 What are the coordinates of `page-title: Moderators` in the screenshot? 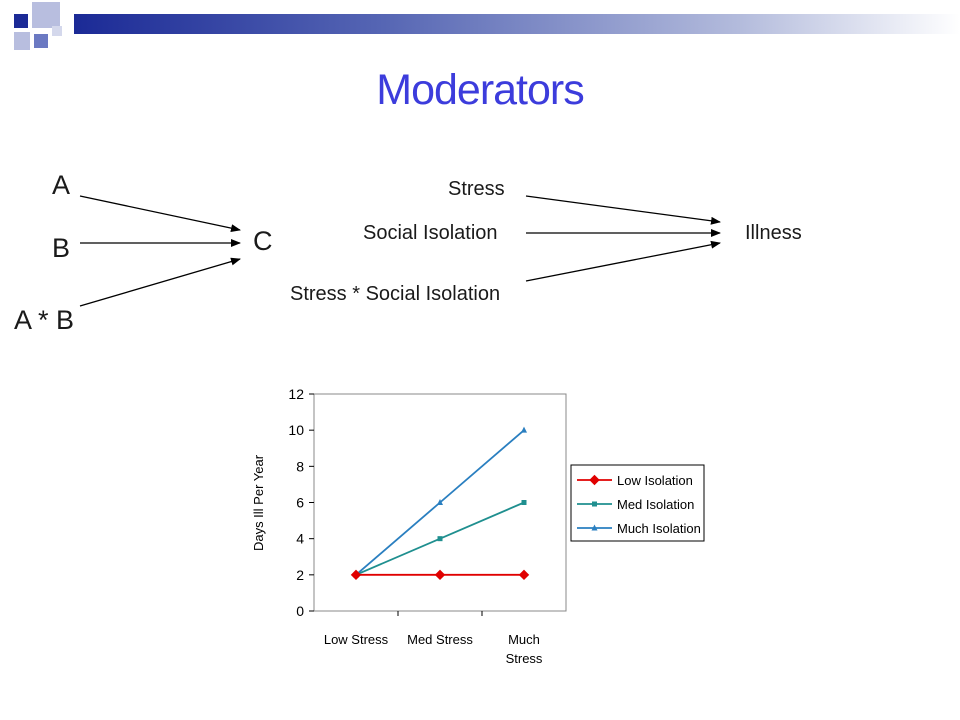 It's located at (480, 90).